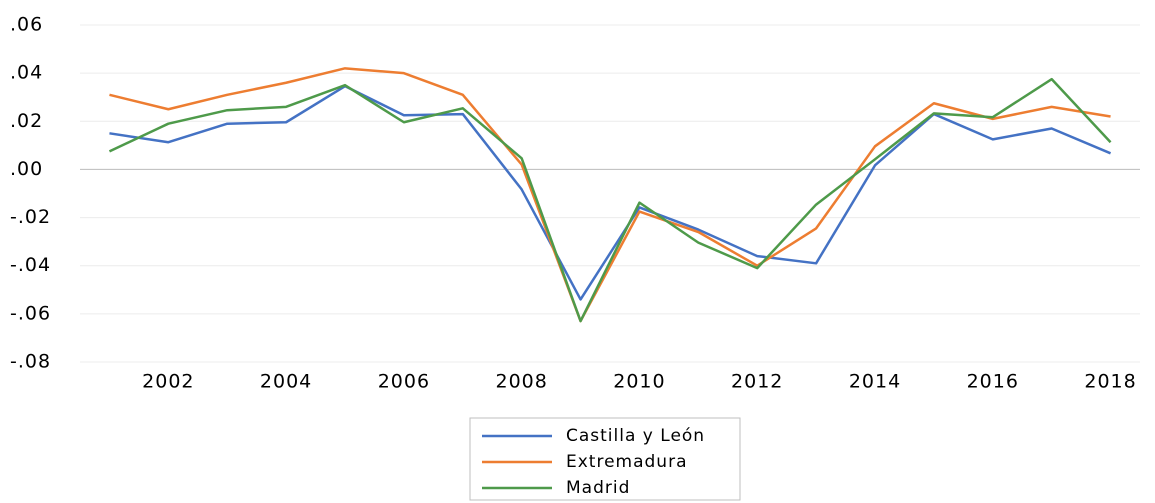 The width and height of the screenshot is (1155, 503). What do you see at coordinates (168, 382) in the screenshot?
I see `x-tick-label: 2002` at bounding box center [168, 382].